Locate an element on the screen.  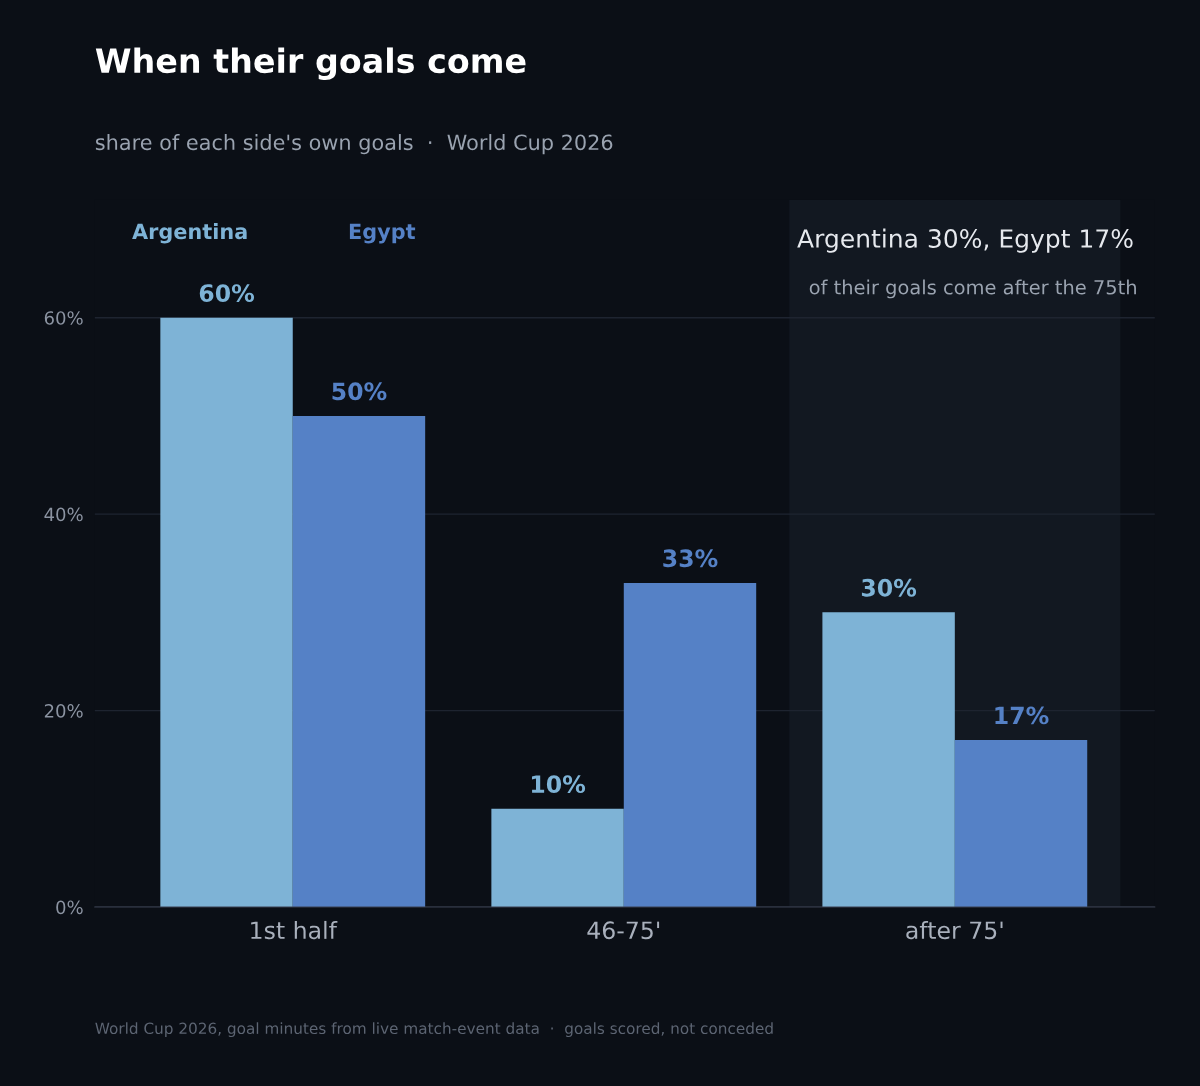
data-label: 33% is located at coordinates (690, 558).